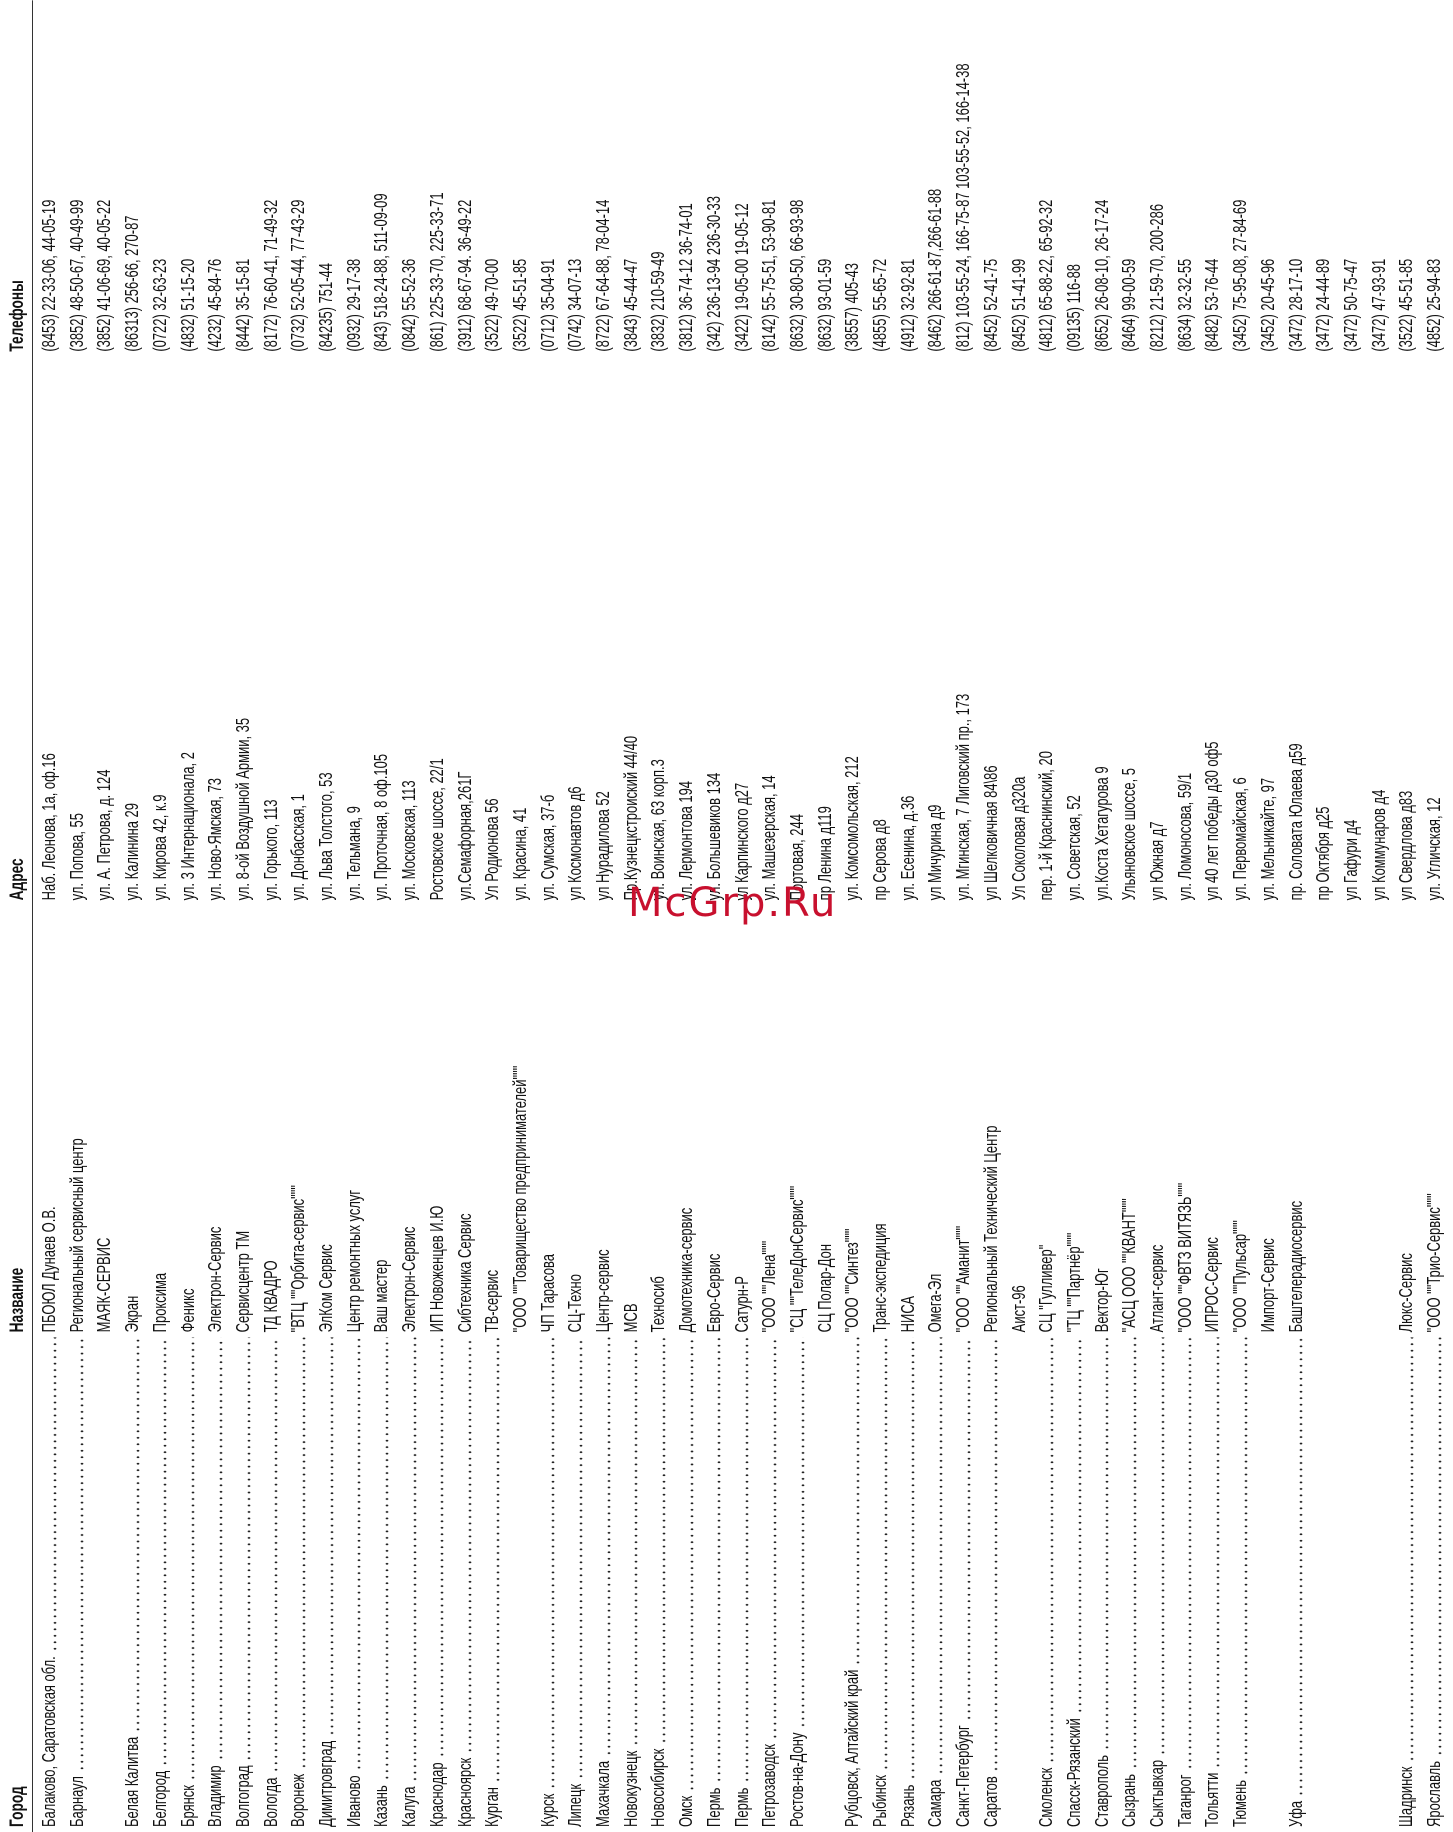 This screenshot has width=1453, height=1832. Describe the element at coordinates (1101, 833) in the screenshot. I see `address-cell: ул.Коста Хетагурова 9` at that location.